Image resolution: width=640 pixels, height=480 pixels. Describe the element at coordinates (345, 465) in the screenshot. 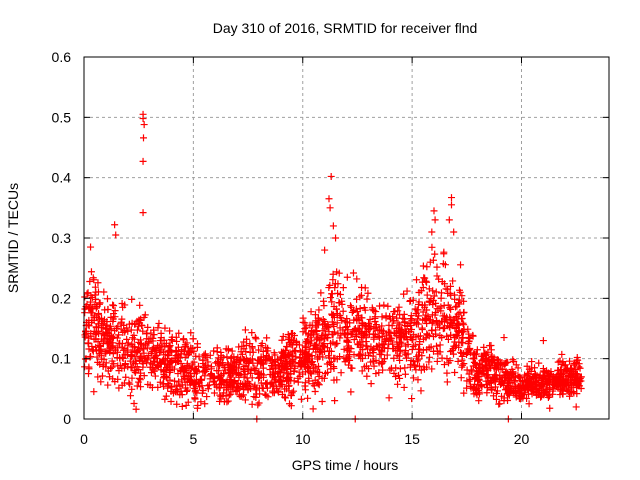

I see `x-axis-label: GPS time / hours` at that location.